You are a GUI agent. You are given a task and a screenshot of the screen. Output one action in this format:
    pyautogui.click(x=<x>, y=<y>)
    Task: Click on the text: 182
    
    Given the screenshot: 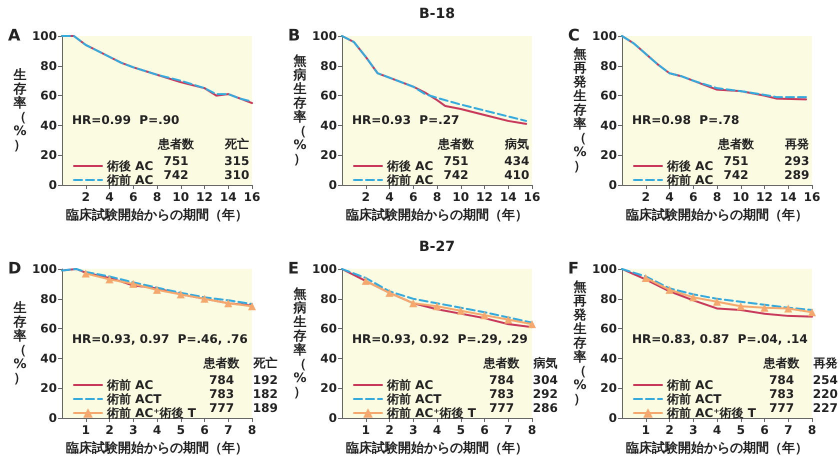 What is the action you would take?
    pyautogui.click(x=265, y=394)
    